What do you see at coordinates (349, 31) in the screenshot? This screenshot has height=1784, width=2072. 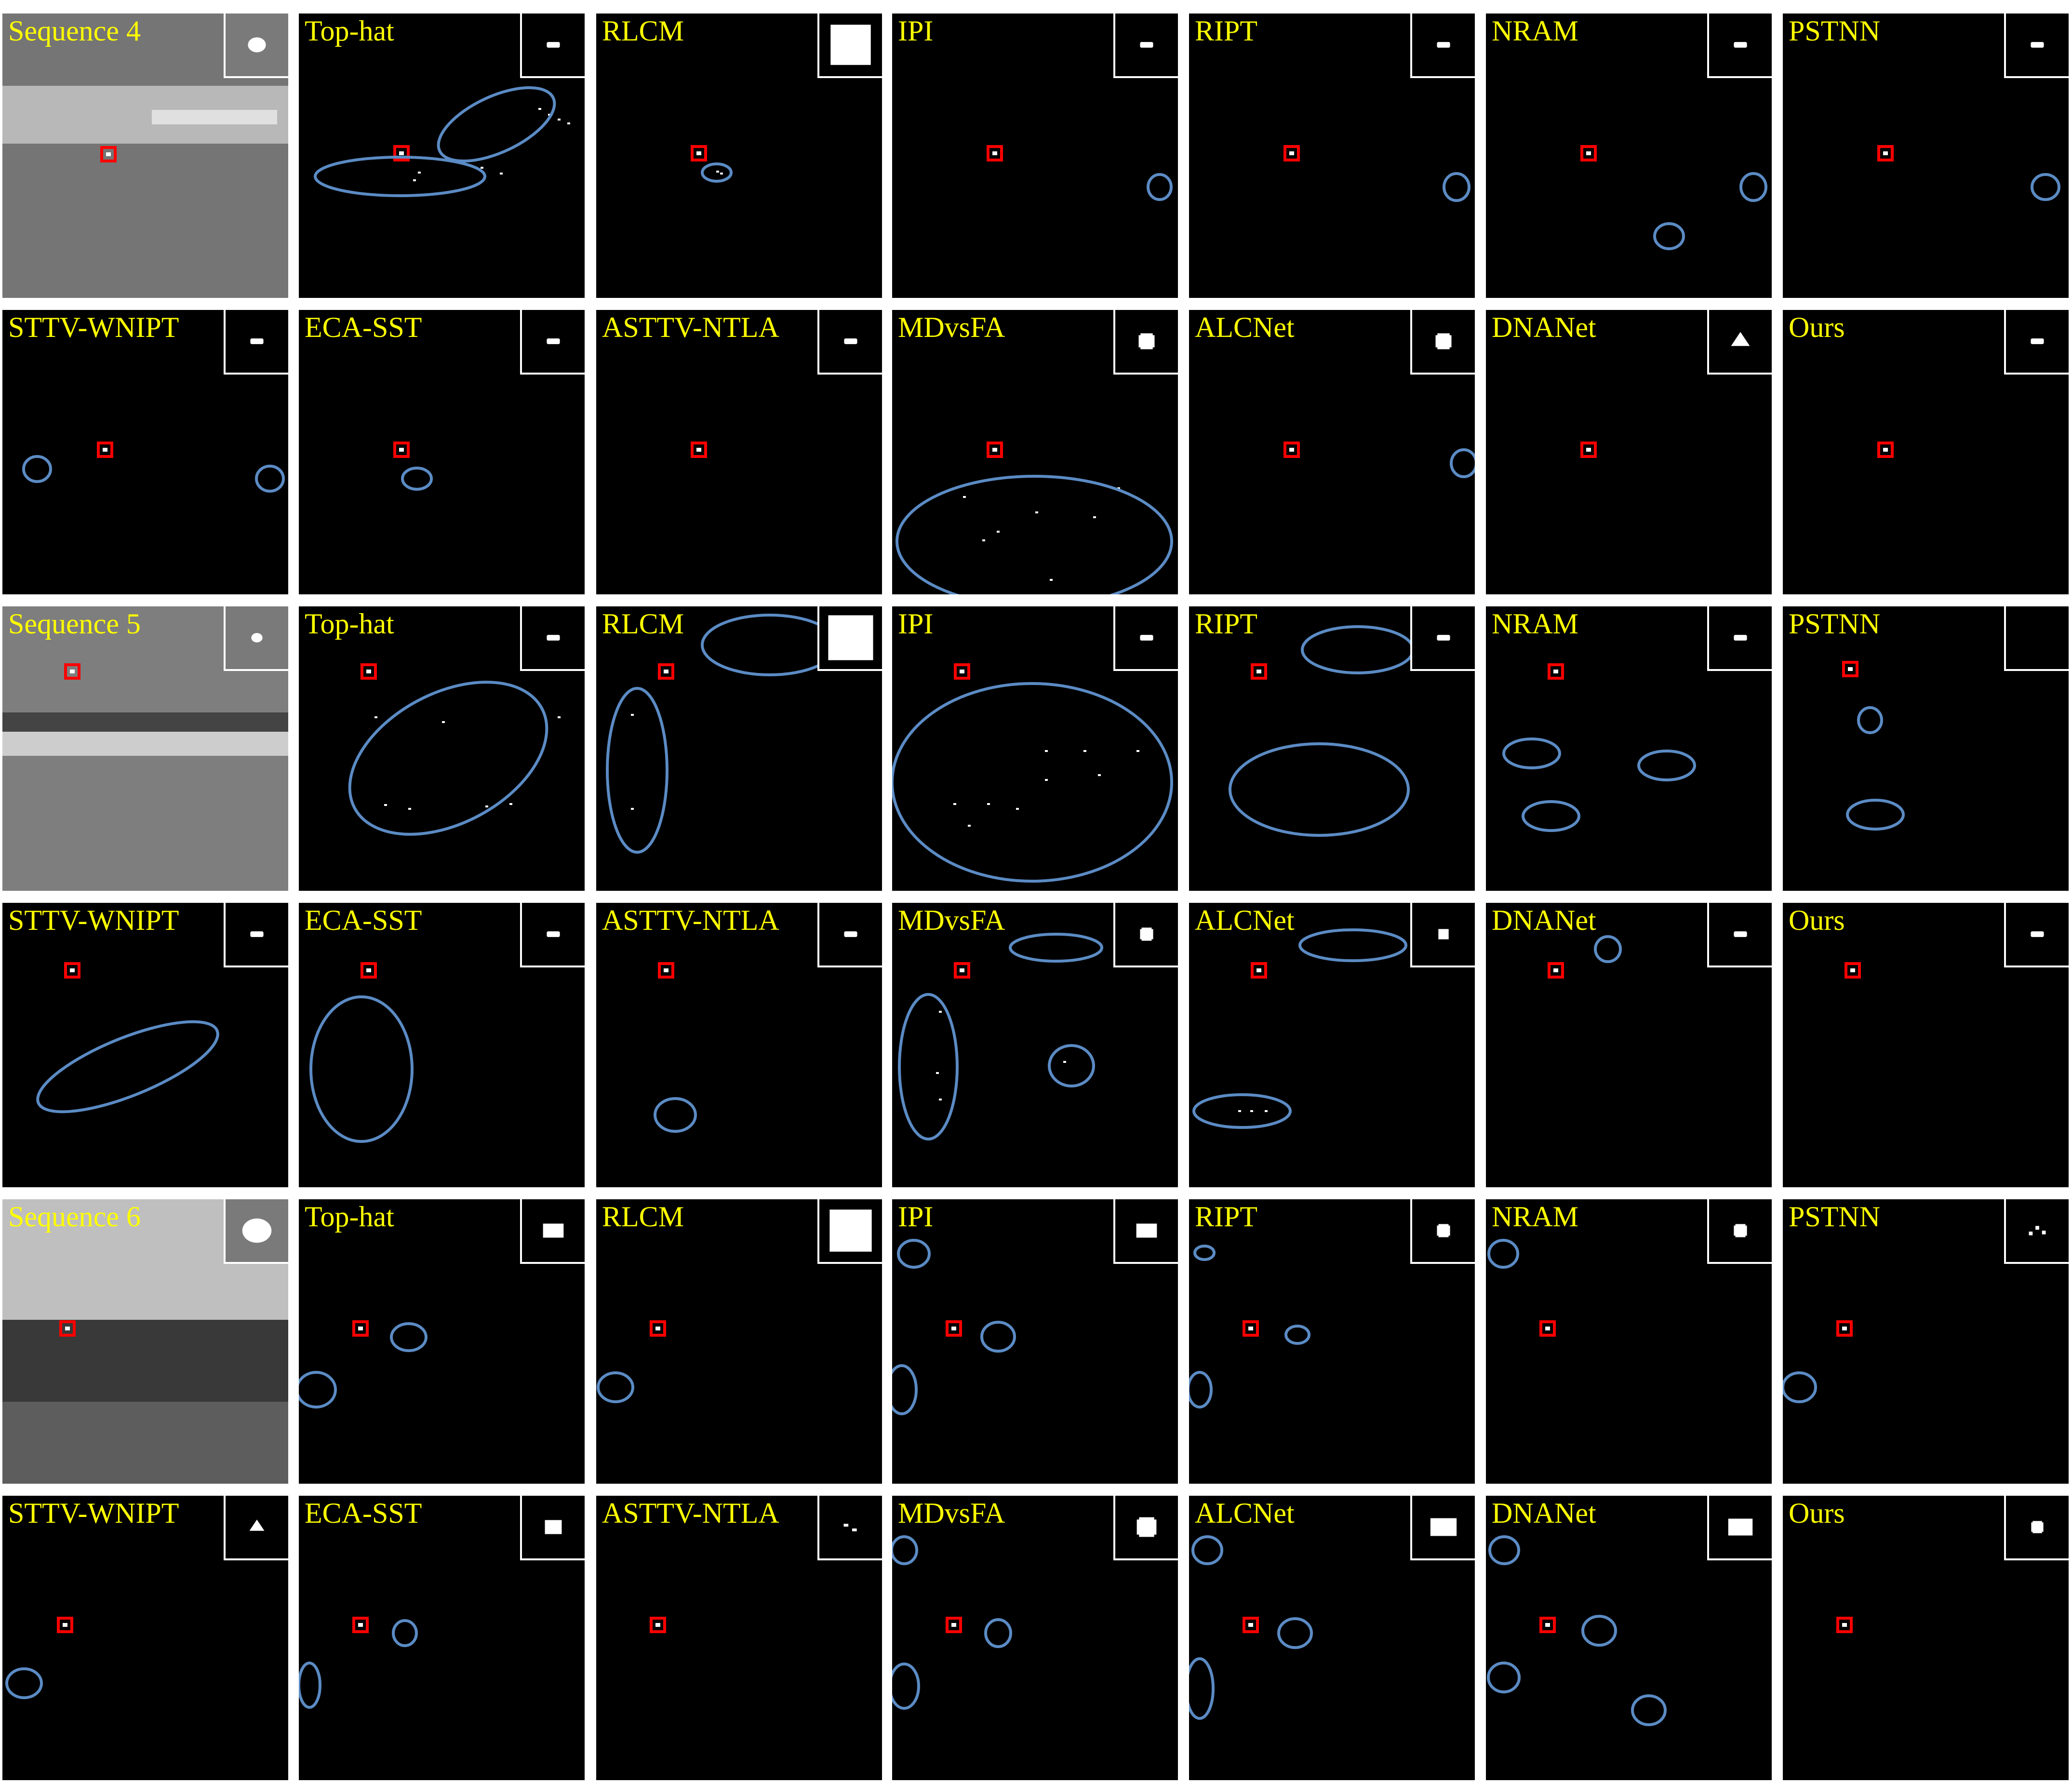 I see `method-label: Top-hat` at bounding box center [349, 31].